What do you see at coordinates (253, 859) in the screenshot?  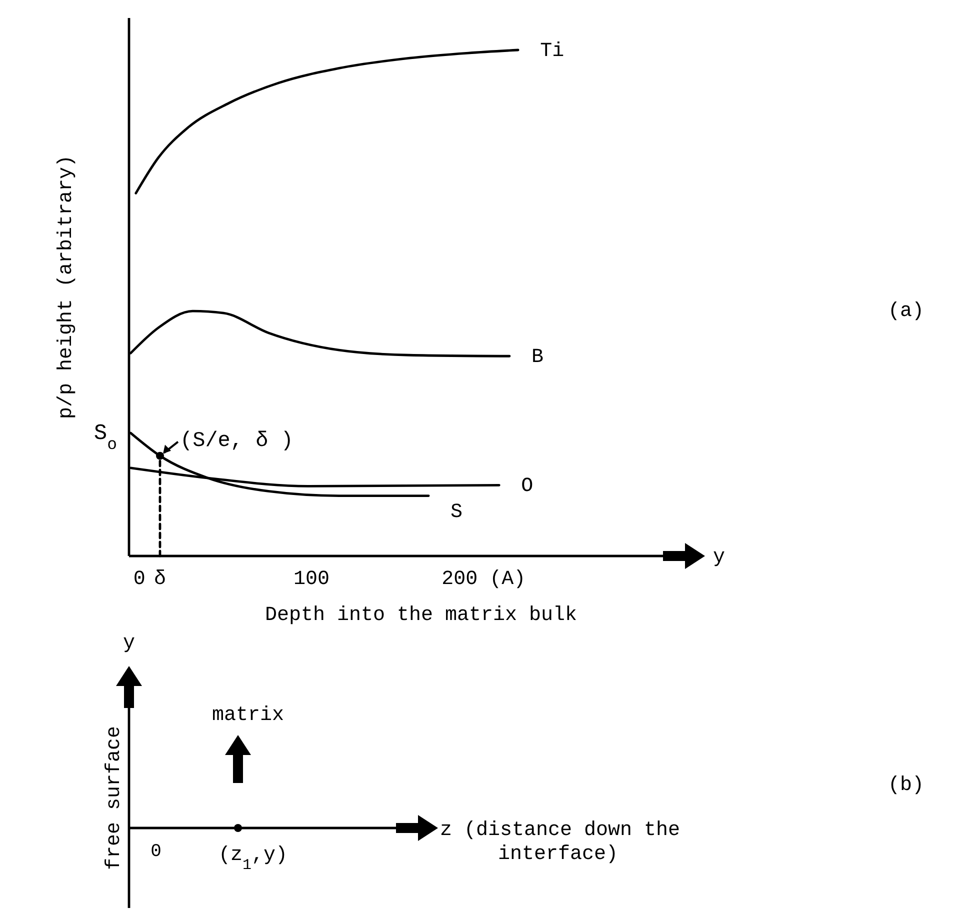 I see `text: (z$_{1}$,y)` at bounding box center [253, 859].